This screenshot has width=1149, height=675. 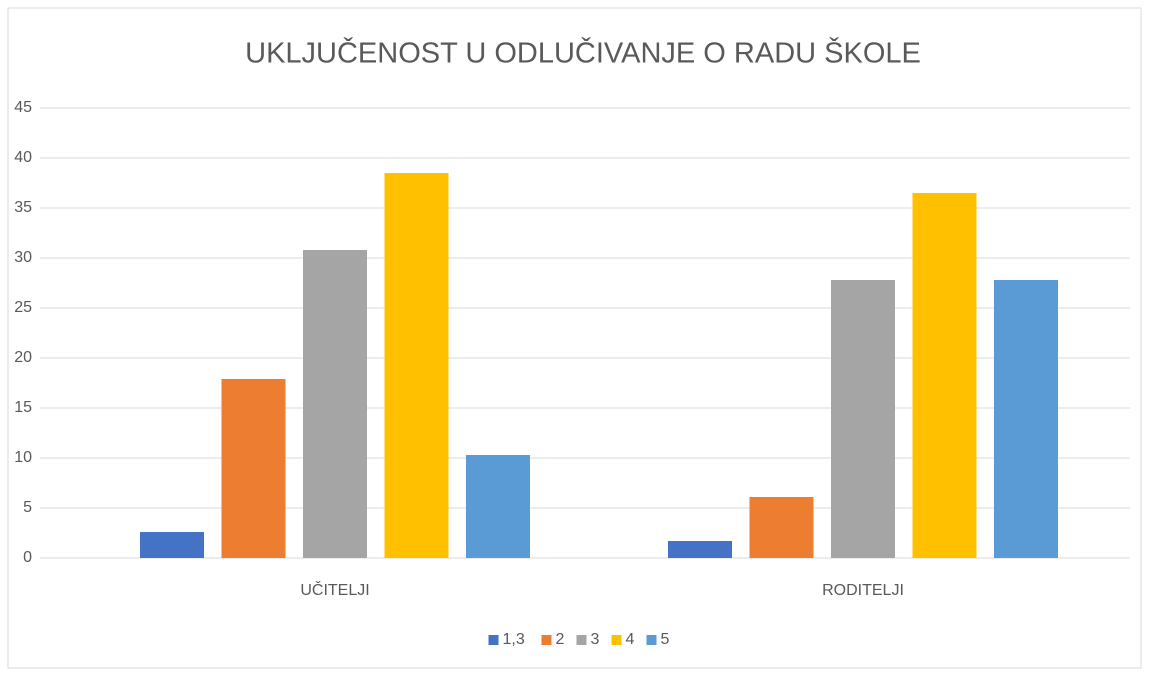 I want to click on legend-label: 3, so click(x=595, y=639).